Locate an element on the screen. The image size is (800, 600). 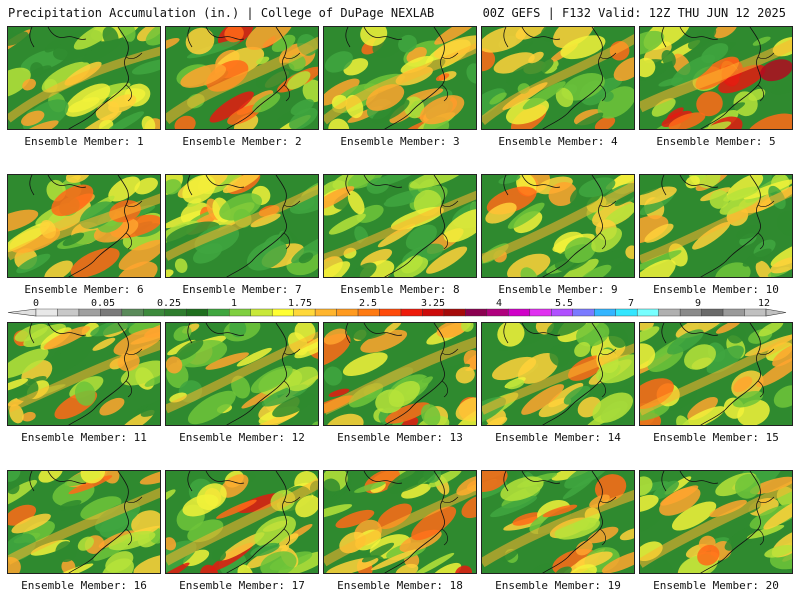
colorbar-swatches is located at coordinates (397, 312).